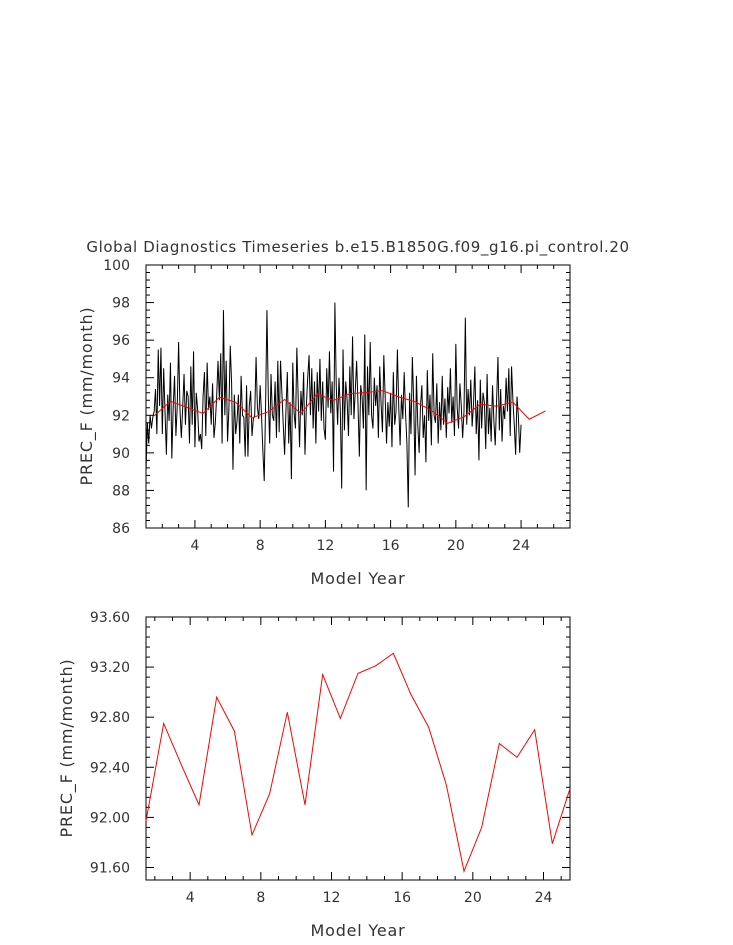 The width and height of the screenshot is (733, 945). What do you see at coordinates (358, 930) in the screenshot?
I see `bottom-x-axis-label: Model Year` at bounding box center [358, 930].